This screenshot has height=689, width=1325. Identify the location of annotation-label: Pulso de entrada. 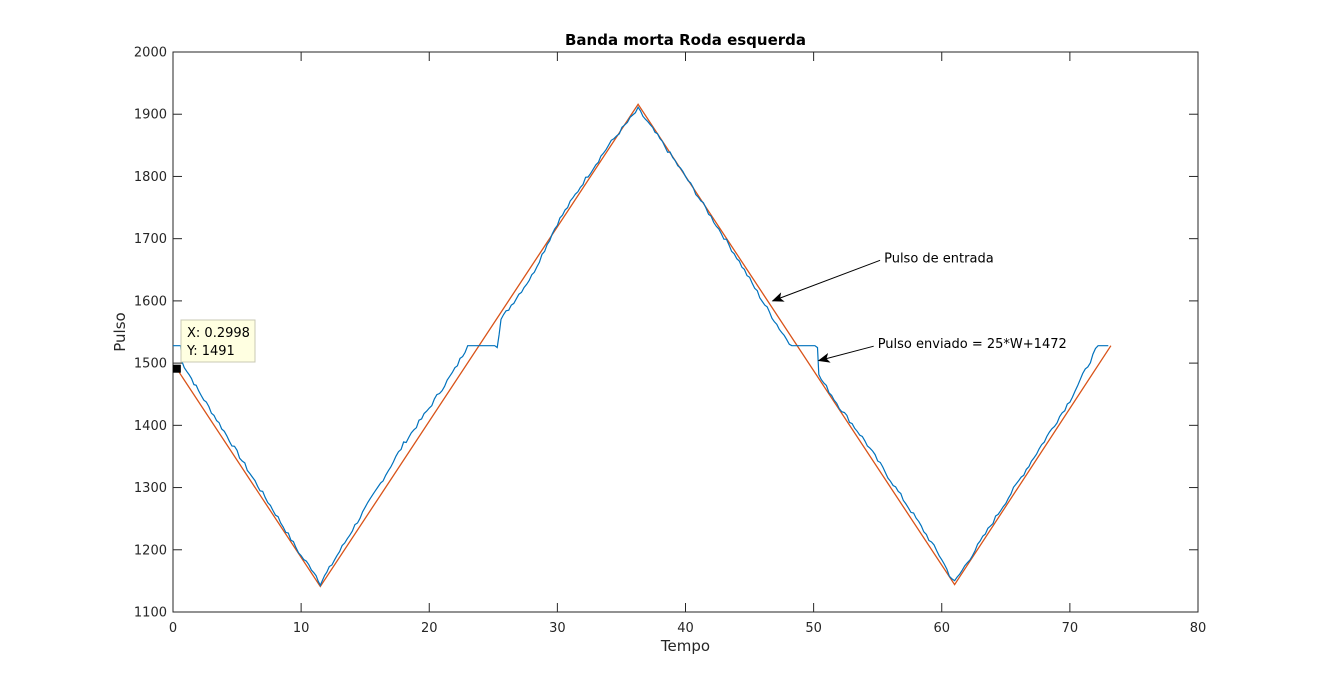
(939, 258).